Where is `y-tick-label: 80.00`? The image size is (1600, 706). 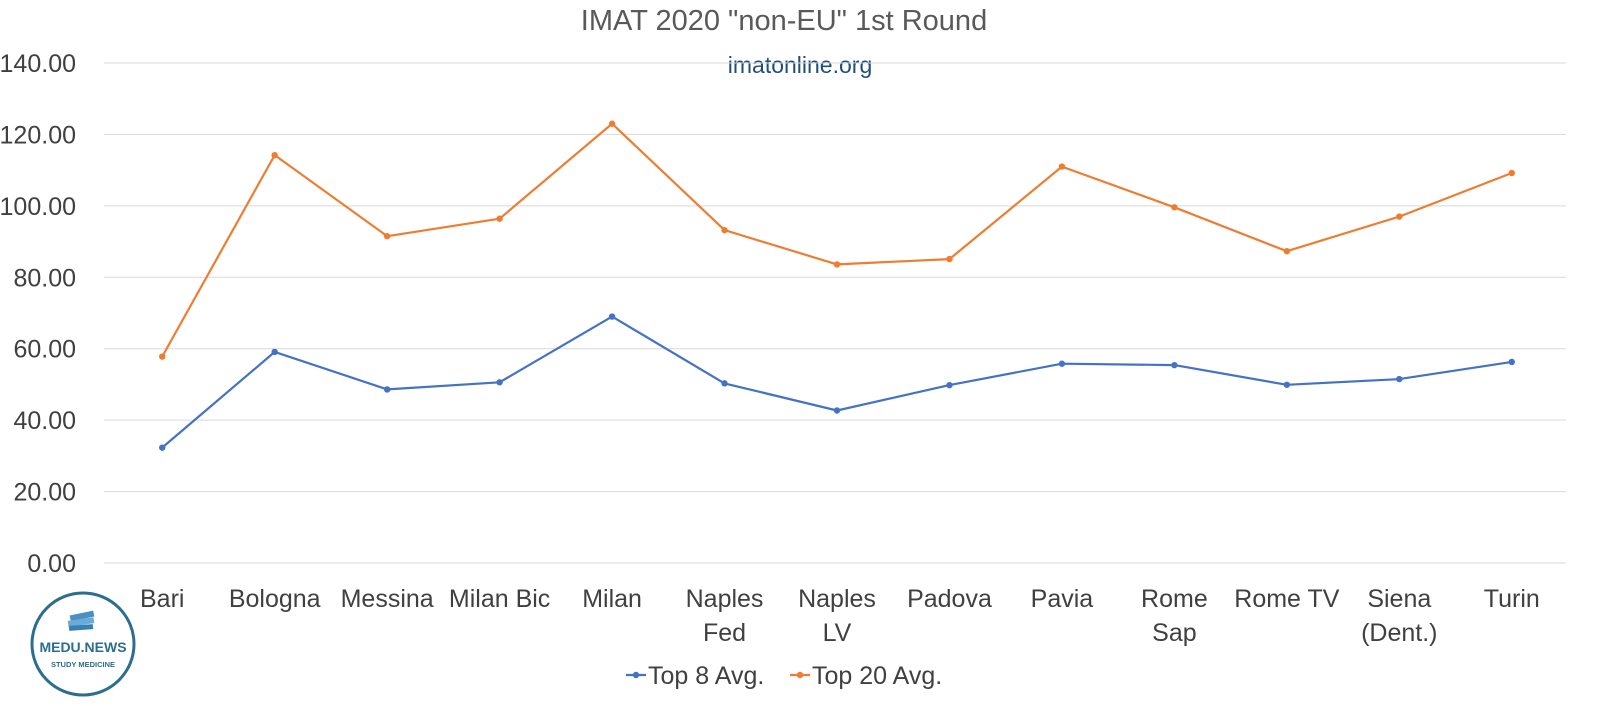 y-tick-label: 80.00 is located at coordinates (44, 278).